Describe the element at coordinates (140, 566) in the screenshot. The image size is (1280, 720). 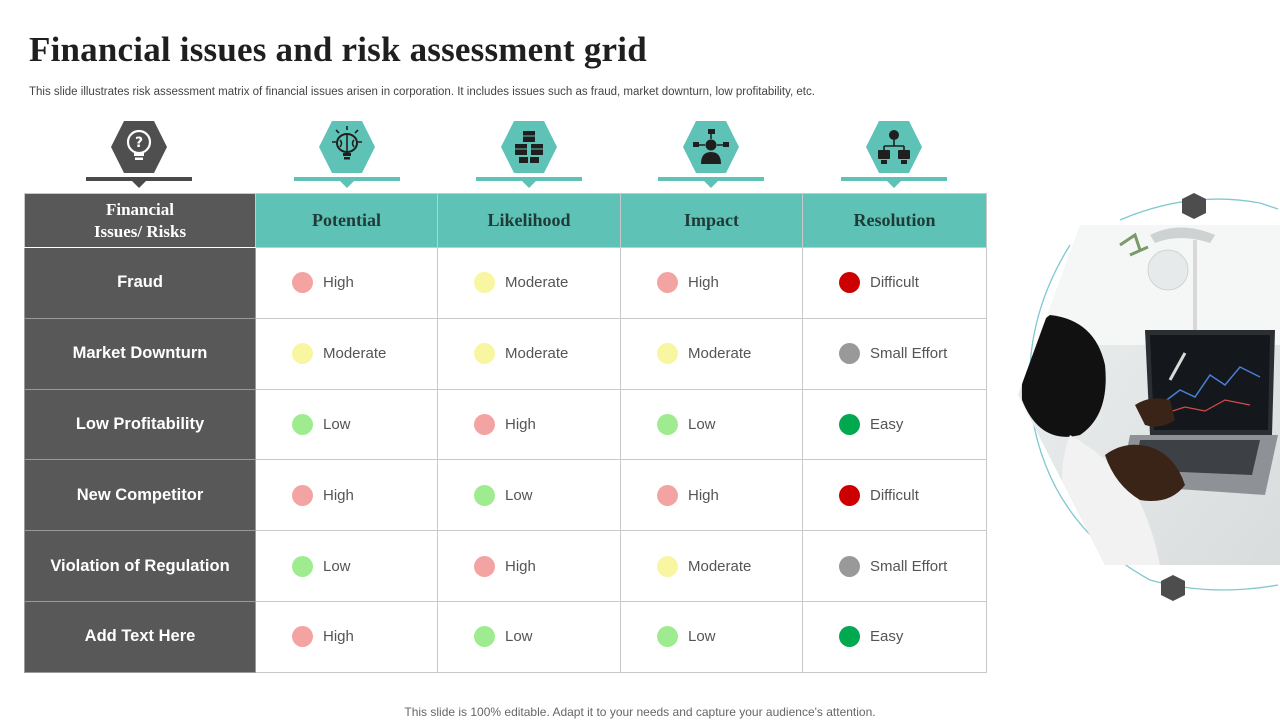
I see `row-label: Violation of Regulation` at that location.